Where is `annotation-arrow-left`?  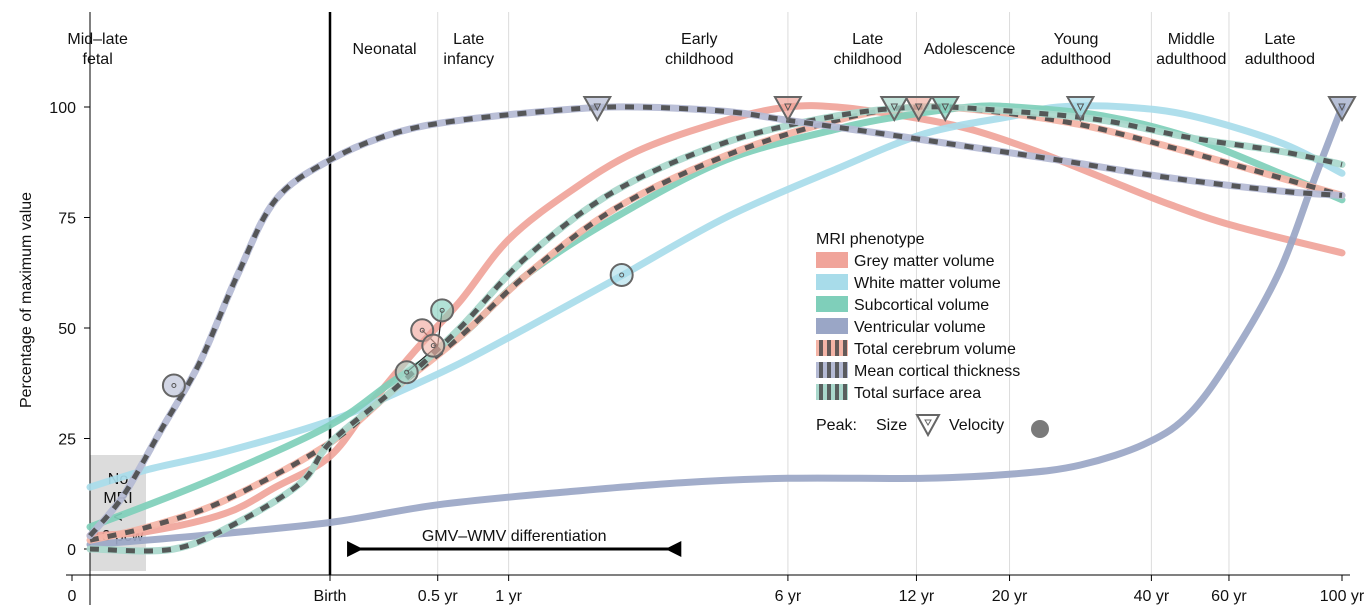 annotation-arrow-left is located at coordinates (355, 549).